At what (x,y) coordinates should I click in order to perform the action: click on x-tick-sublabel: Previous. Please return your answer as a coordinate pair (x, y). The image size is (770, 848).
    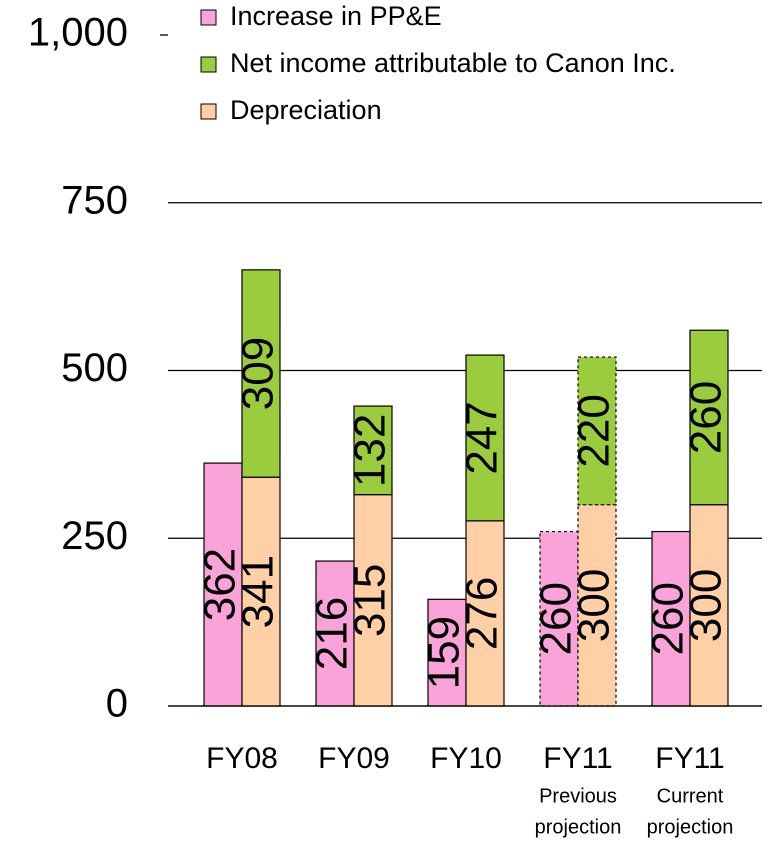
    Looking at the image, I should click on (578, 796).